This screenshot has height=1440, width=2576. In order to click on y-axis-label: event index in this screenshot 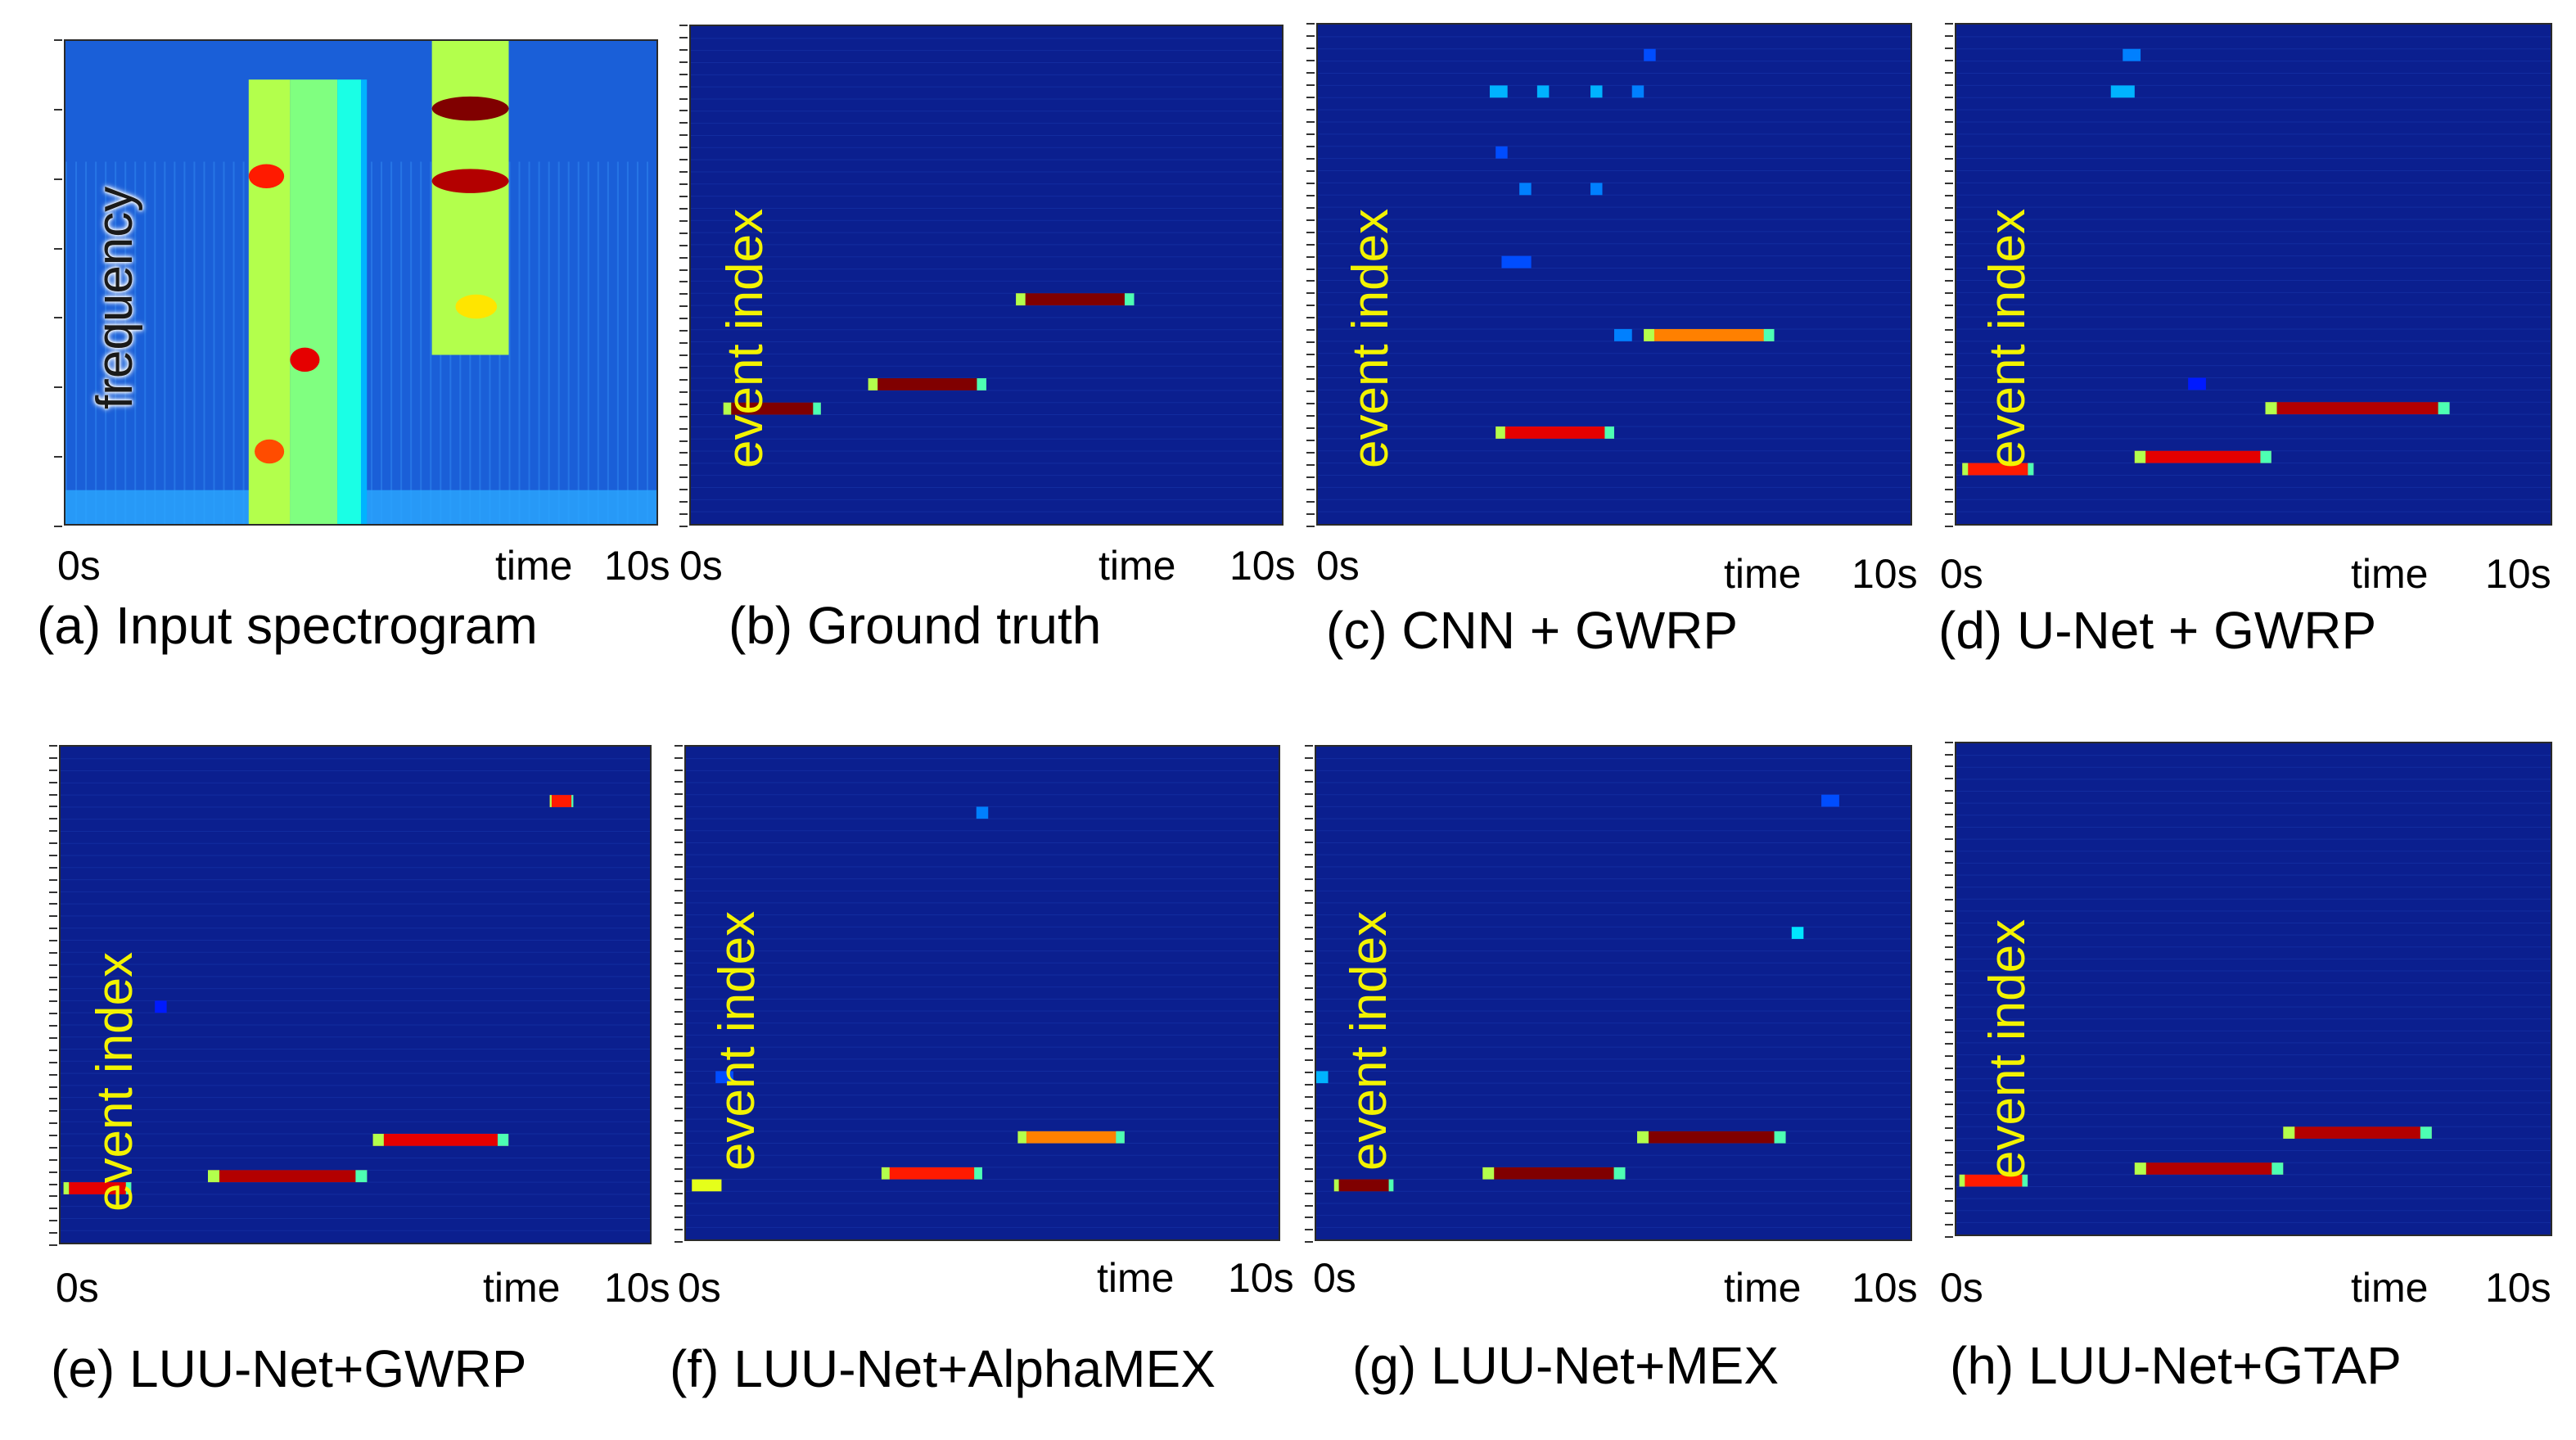, I will do `click(1369, 1040)`.